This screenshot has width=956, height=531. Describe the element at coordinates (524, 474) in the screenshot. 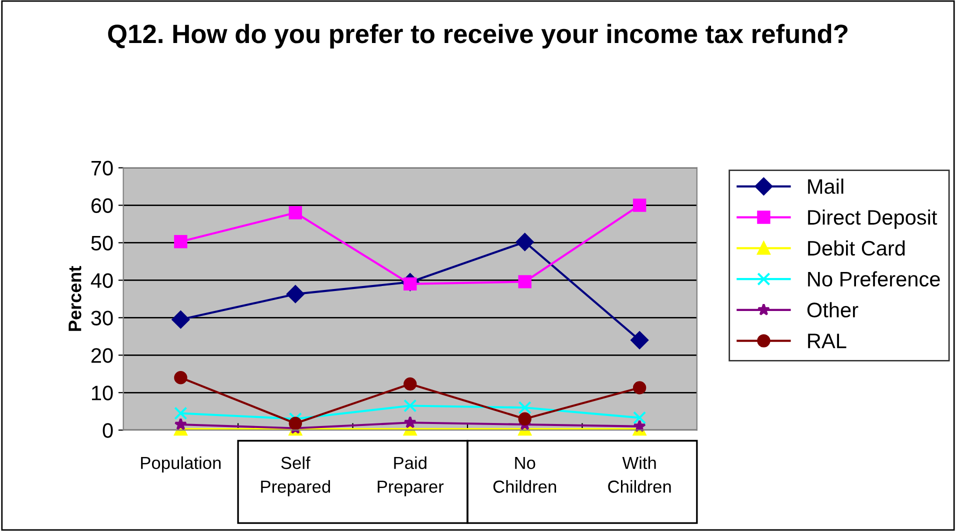

I see `x-tick-label: No Children` at that location.